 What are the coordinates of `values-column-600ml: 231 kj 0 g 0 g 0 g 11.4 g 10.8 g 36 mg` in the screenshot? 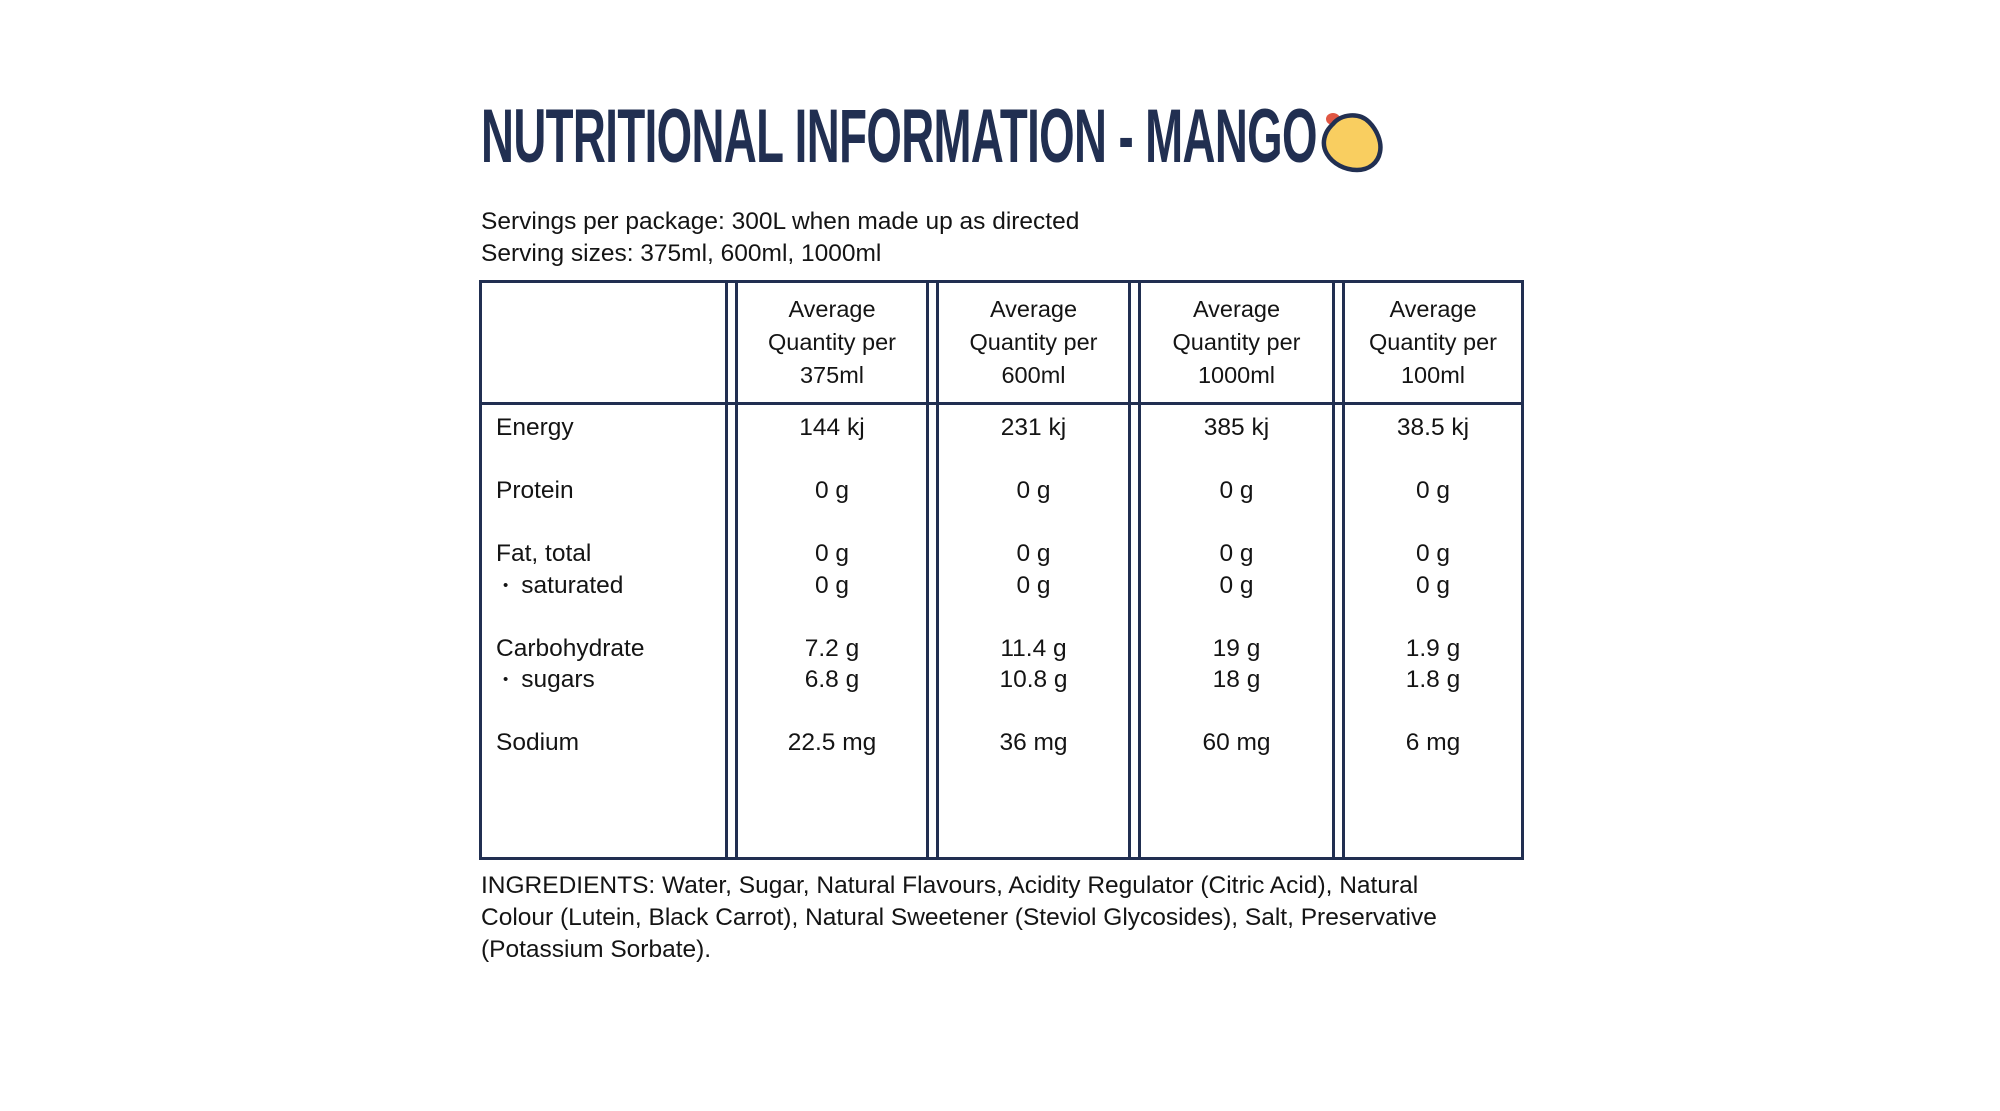 It's located at (1033, 631).